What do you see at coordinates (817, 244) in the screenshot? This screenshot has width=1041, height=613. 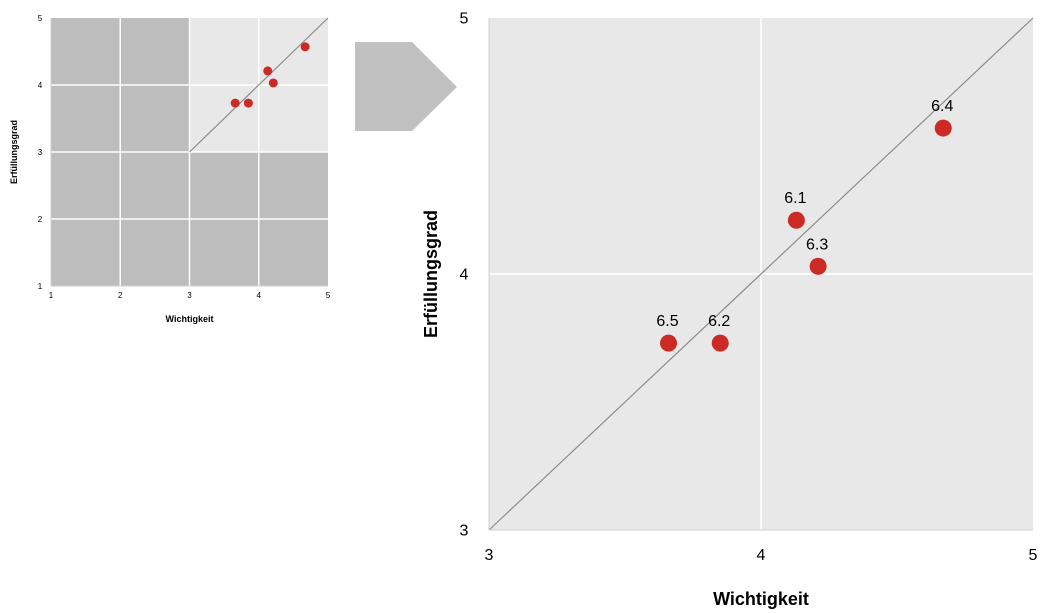 I see `data-point-label: 6.3` at bounding box center [817, 244].